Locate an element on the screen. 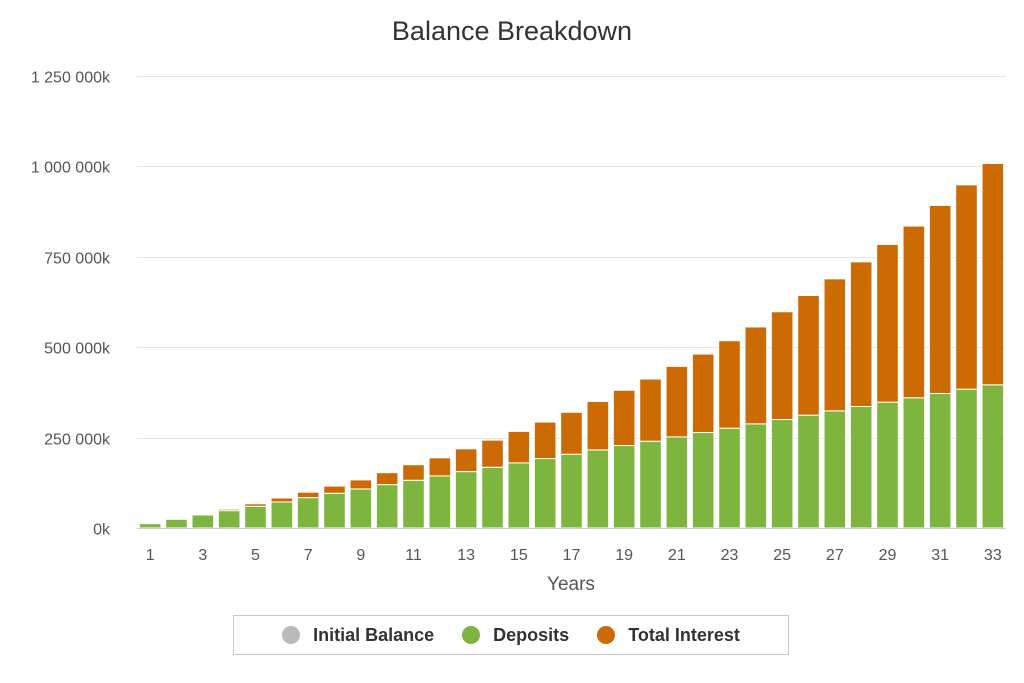 This screenshot has height=683, width=1024. x-axis-title: Years is located at coordinates (571, 584).